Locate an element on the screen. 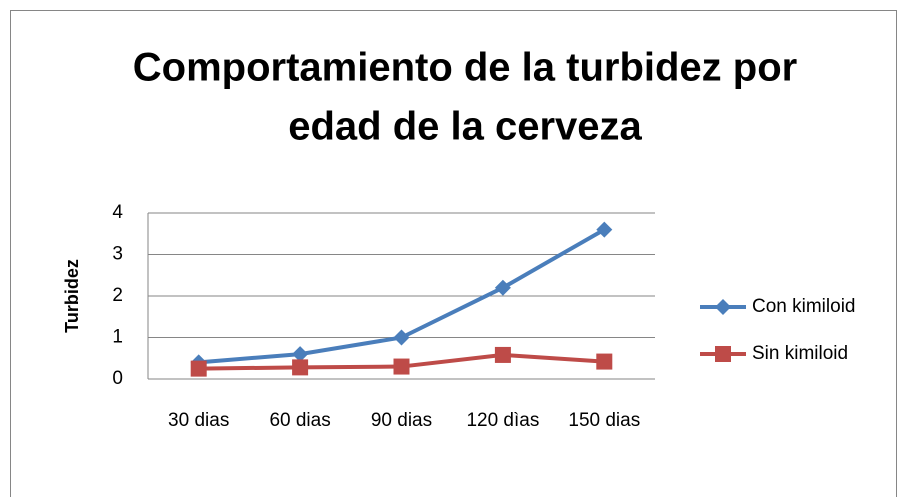  y-tick-label: 3 is located at coordinates (117, 254).